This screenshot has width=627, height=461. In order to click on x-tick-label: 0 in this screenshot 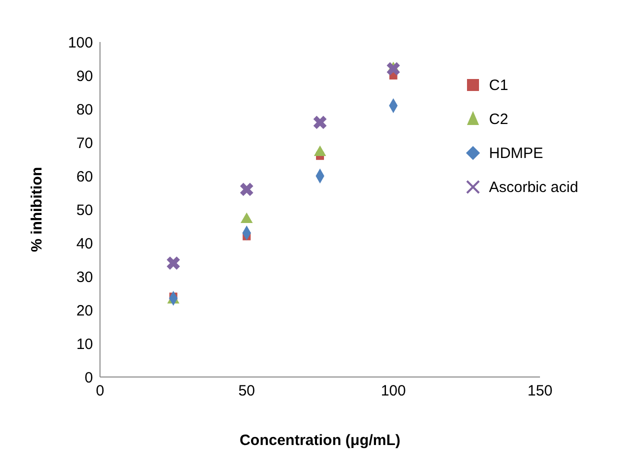, I will do `click(100, 391)`.